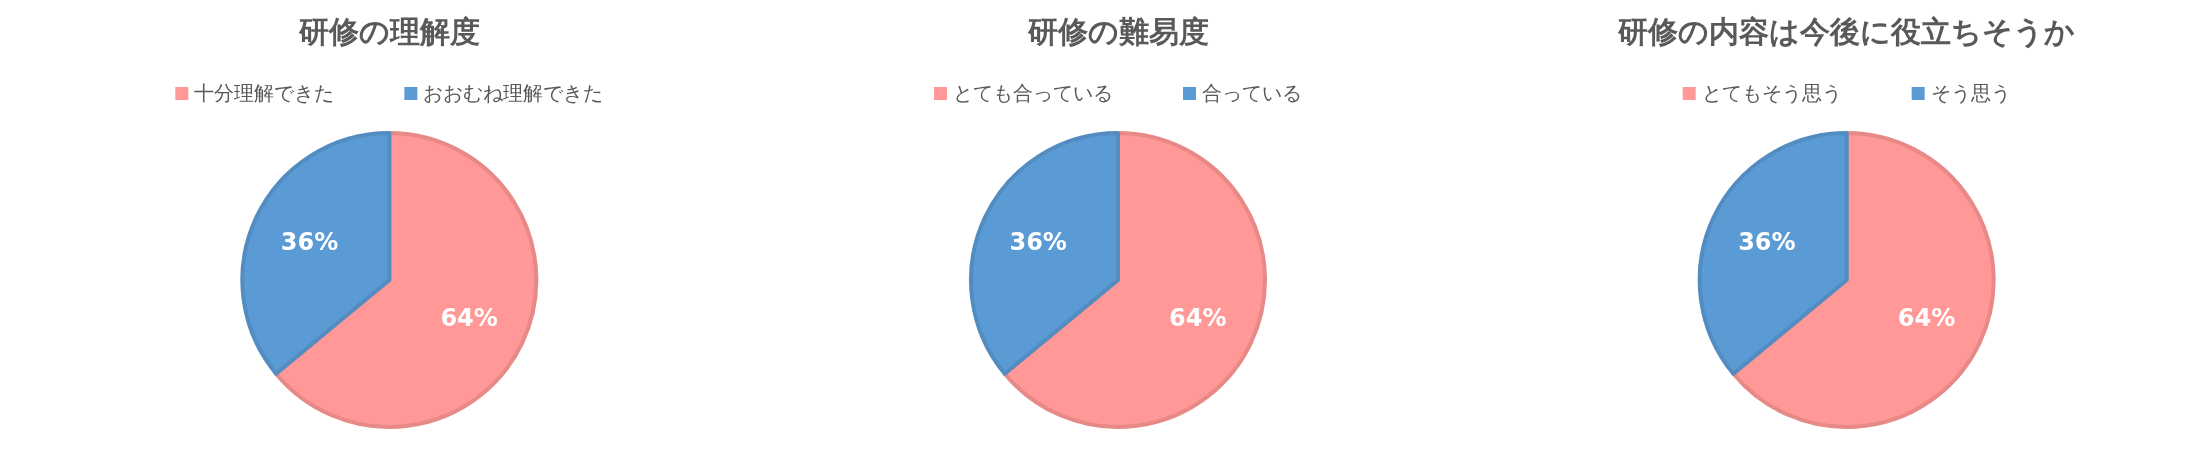  I want to click on chart-title: 研修の難易度, so click(1117, 31).